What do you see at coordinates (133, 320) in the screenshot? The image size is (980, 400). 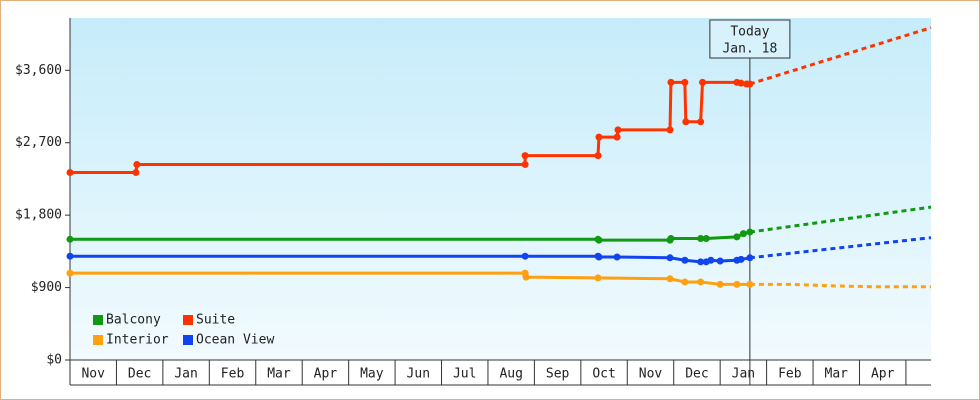 I see `legend-label: Balcony` at bounding box center [133, 320].